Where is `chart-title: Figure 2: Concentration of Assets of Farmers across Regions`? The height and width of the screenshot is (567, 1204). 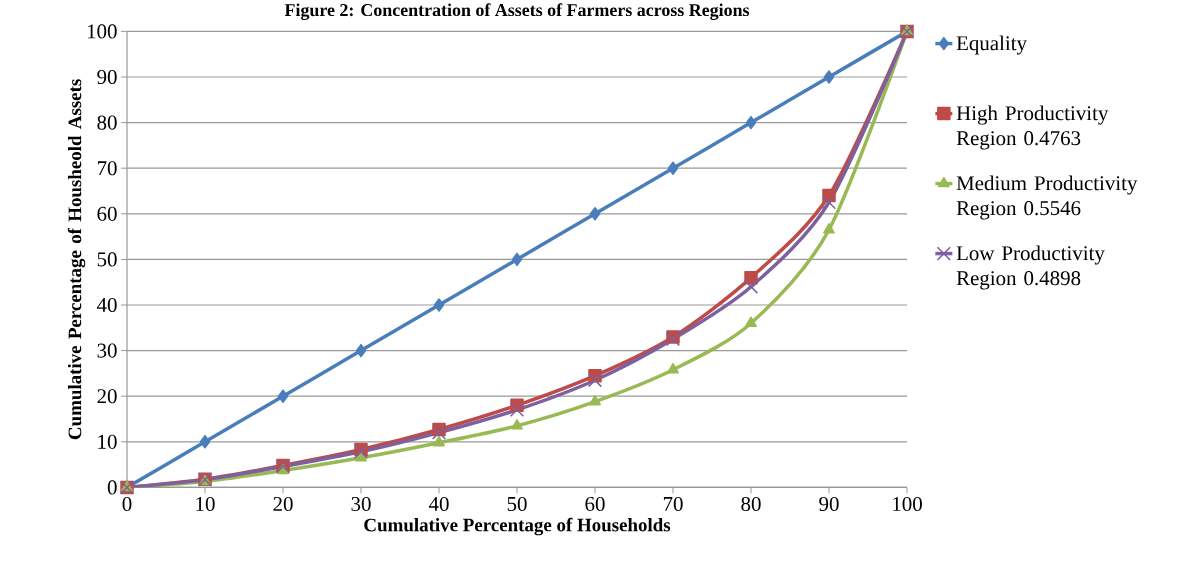 chart-title: Figure 2: Concentration of Assets of Farmers across Regions is located at coordinates (517, 11).